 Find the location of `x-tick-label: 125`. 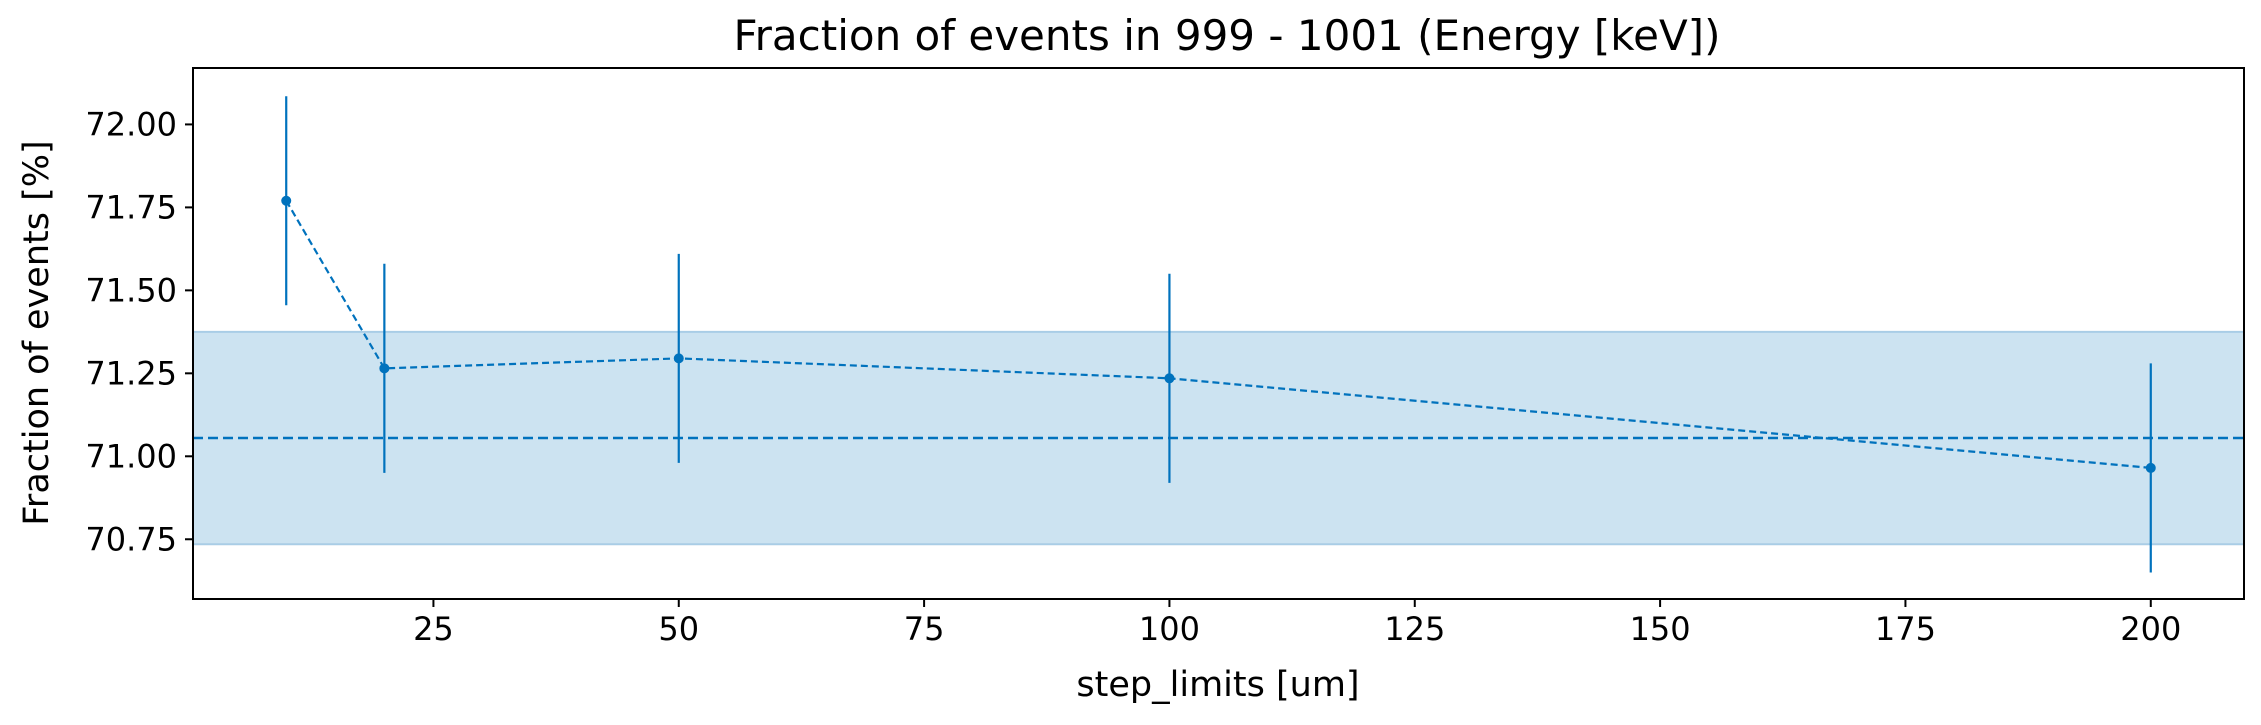

x-tick-label: 125 is located at coordinates (1414, 629).